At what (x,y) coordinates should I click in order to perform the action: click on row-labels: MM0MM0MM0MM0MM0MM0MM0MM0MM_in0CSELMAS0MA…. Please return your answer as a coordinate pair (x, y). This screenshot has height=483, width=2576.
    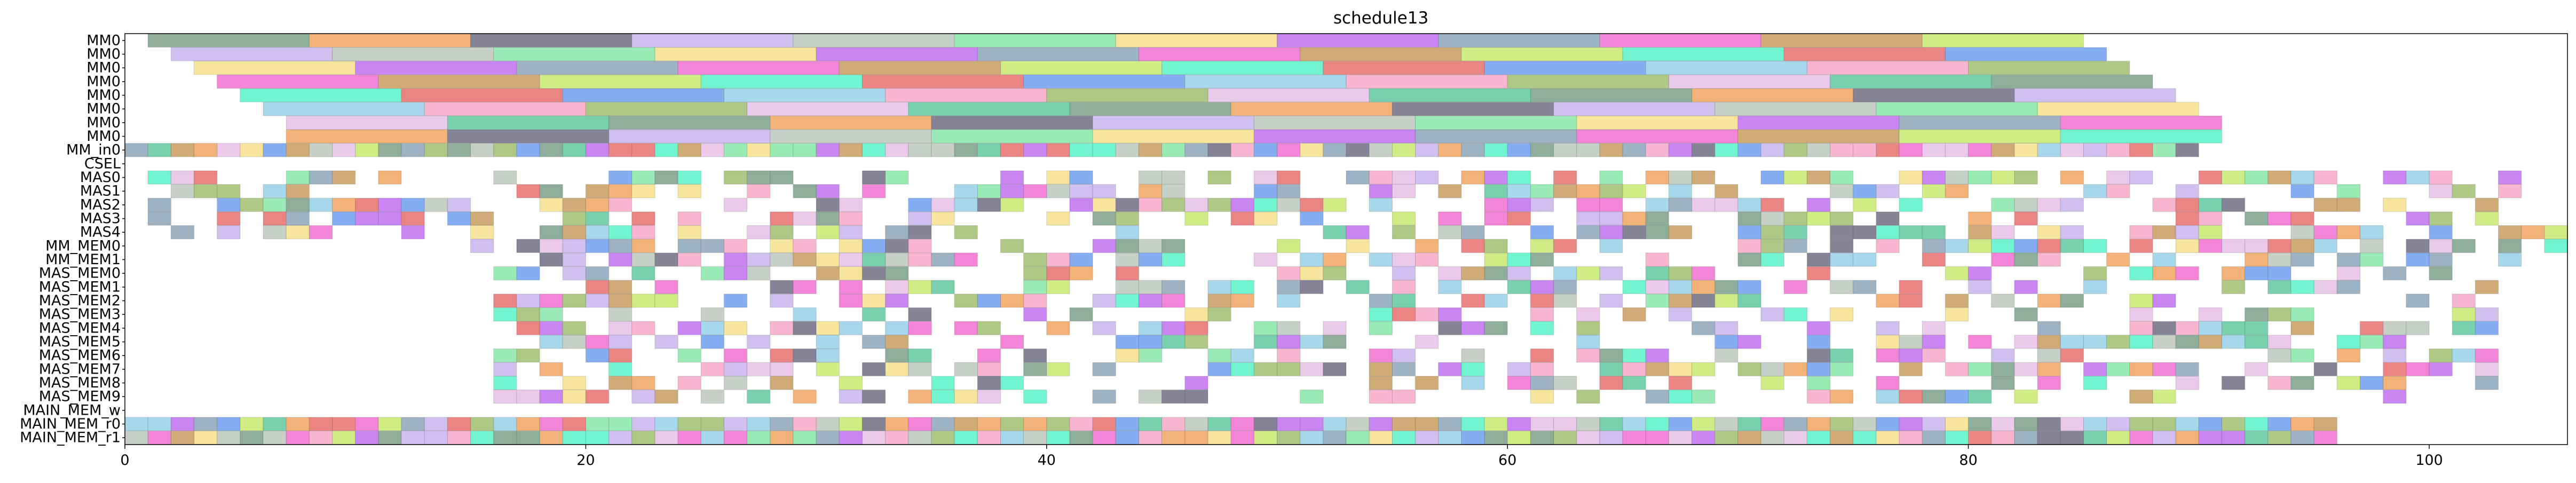
    Looking at the image, I should click on (72, 239).